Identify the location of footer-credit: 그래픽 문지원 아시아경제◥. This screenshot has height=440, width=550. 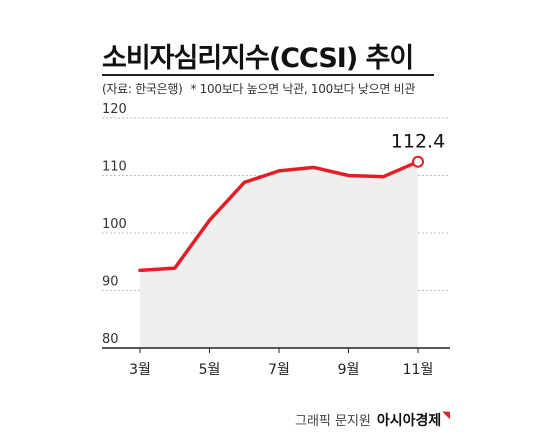
(372, 420).